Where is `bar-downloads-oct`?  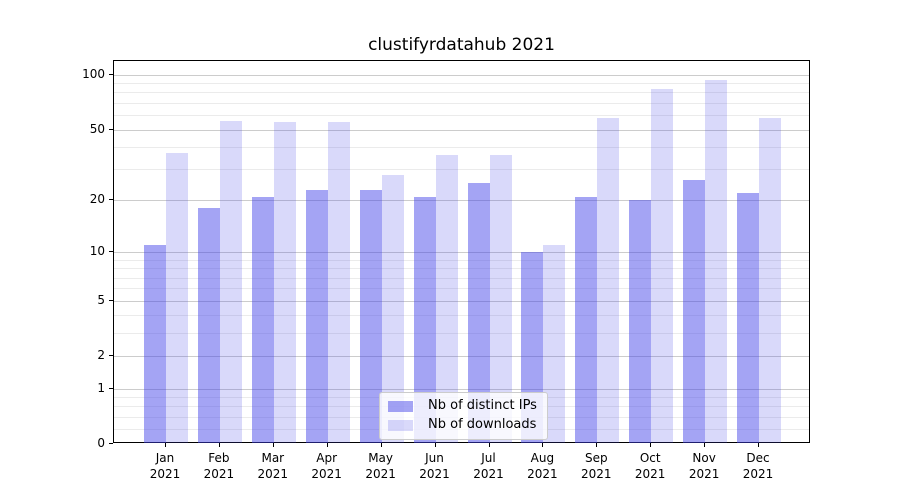 bar-downloads-oct is located at coordinates (662, 265).